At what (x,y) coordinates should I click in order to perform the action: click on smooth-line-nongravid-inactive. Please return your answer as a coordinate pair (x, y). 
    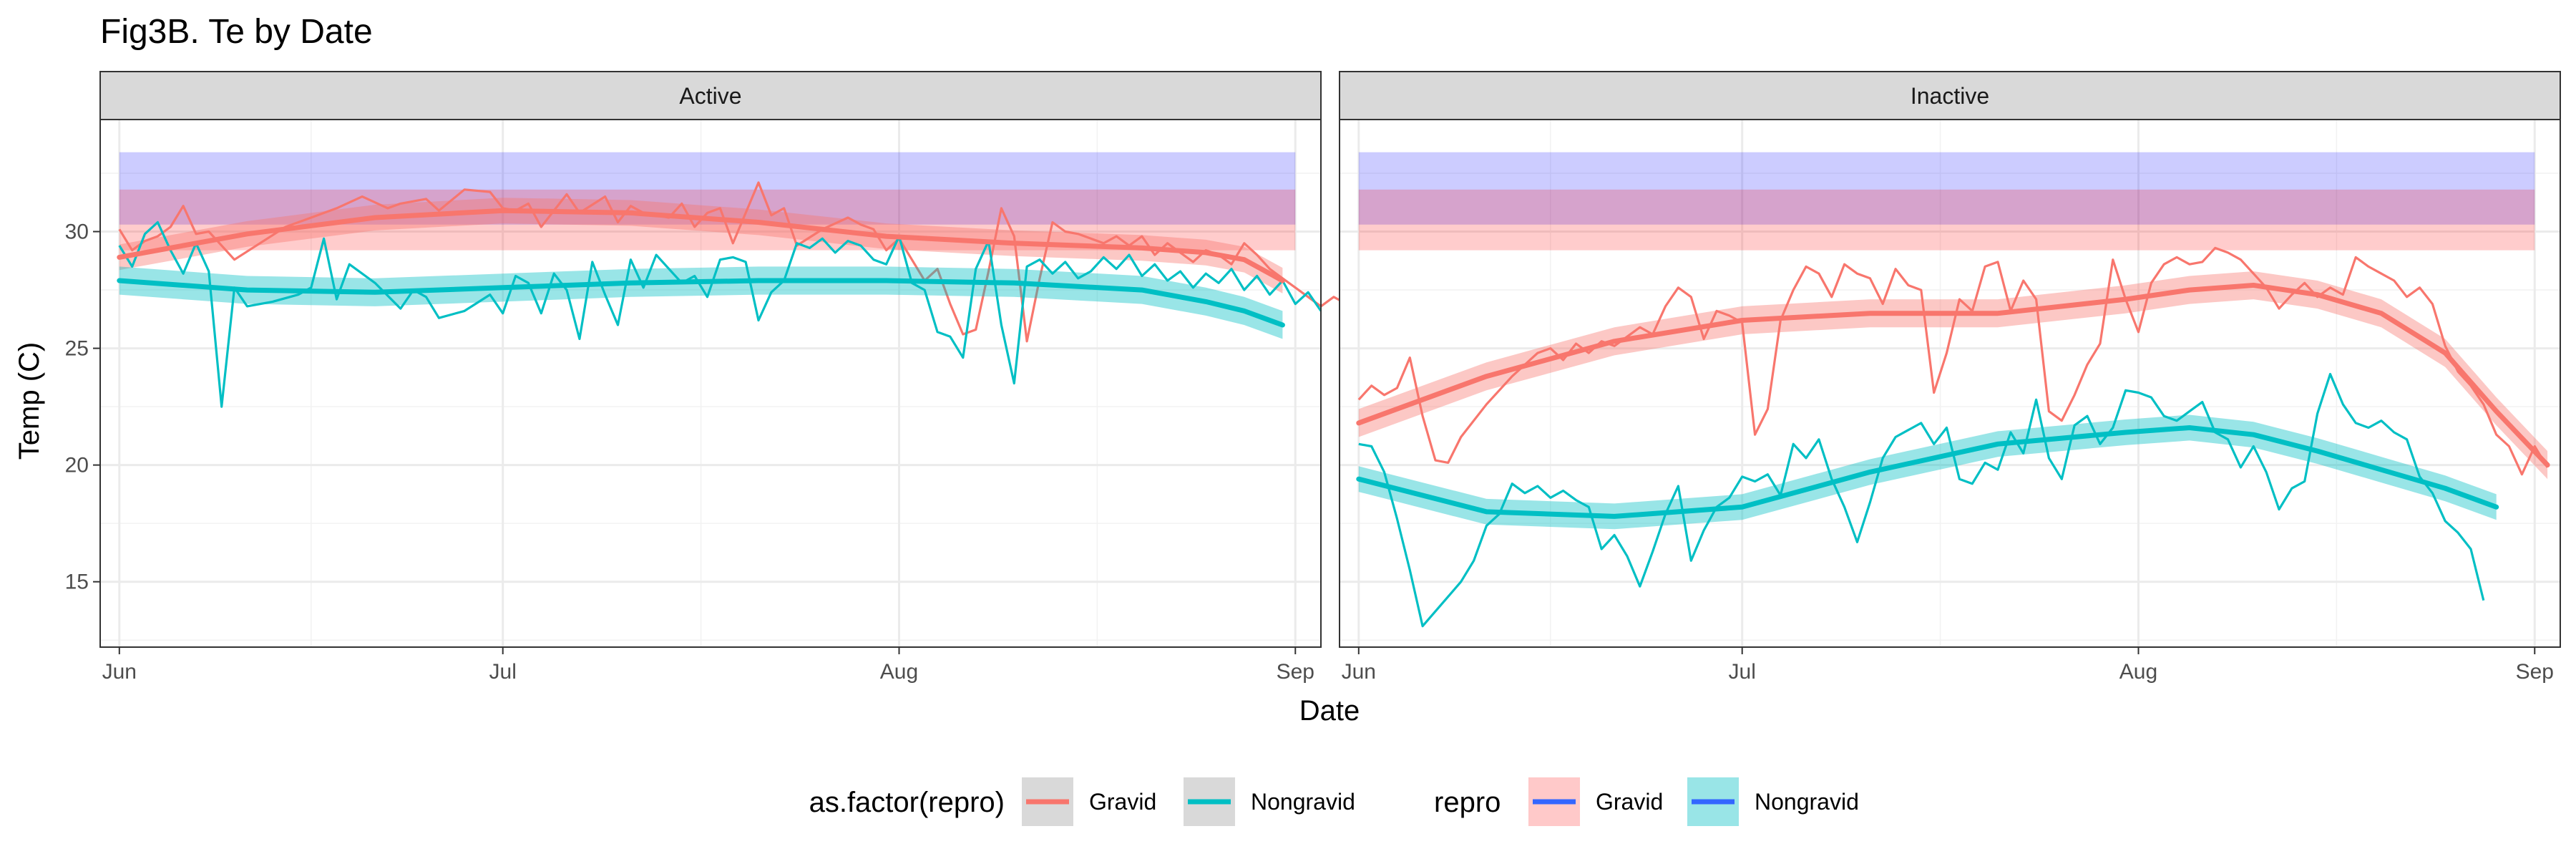
    Looking at the image, I should click on (1927, 472).